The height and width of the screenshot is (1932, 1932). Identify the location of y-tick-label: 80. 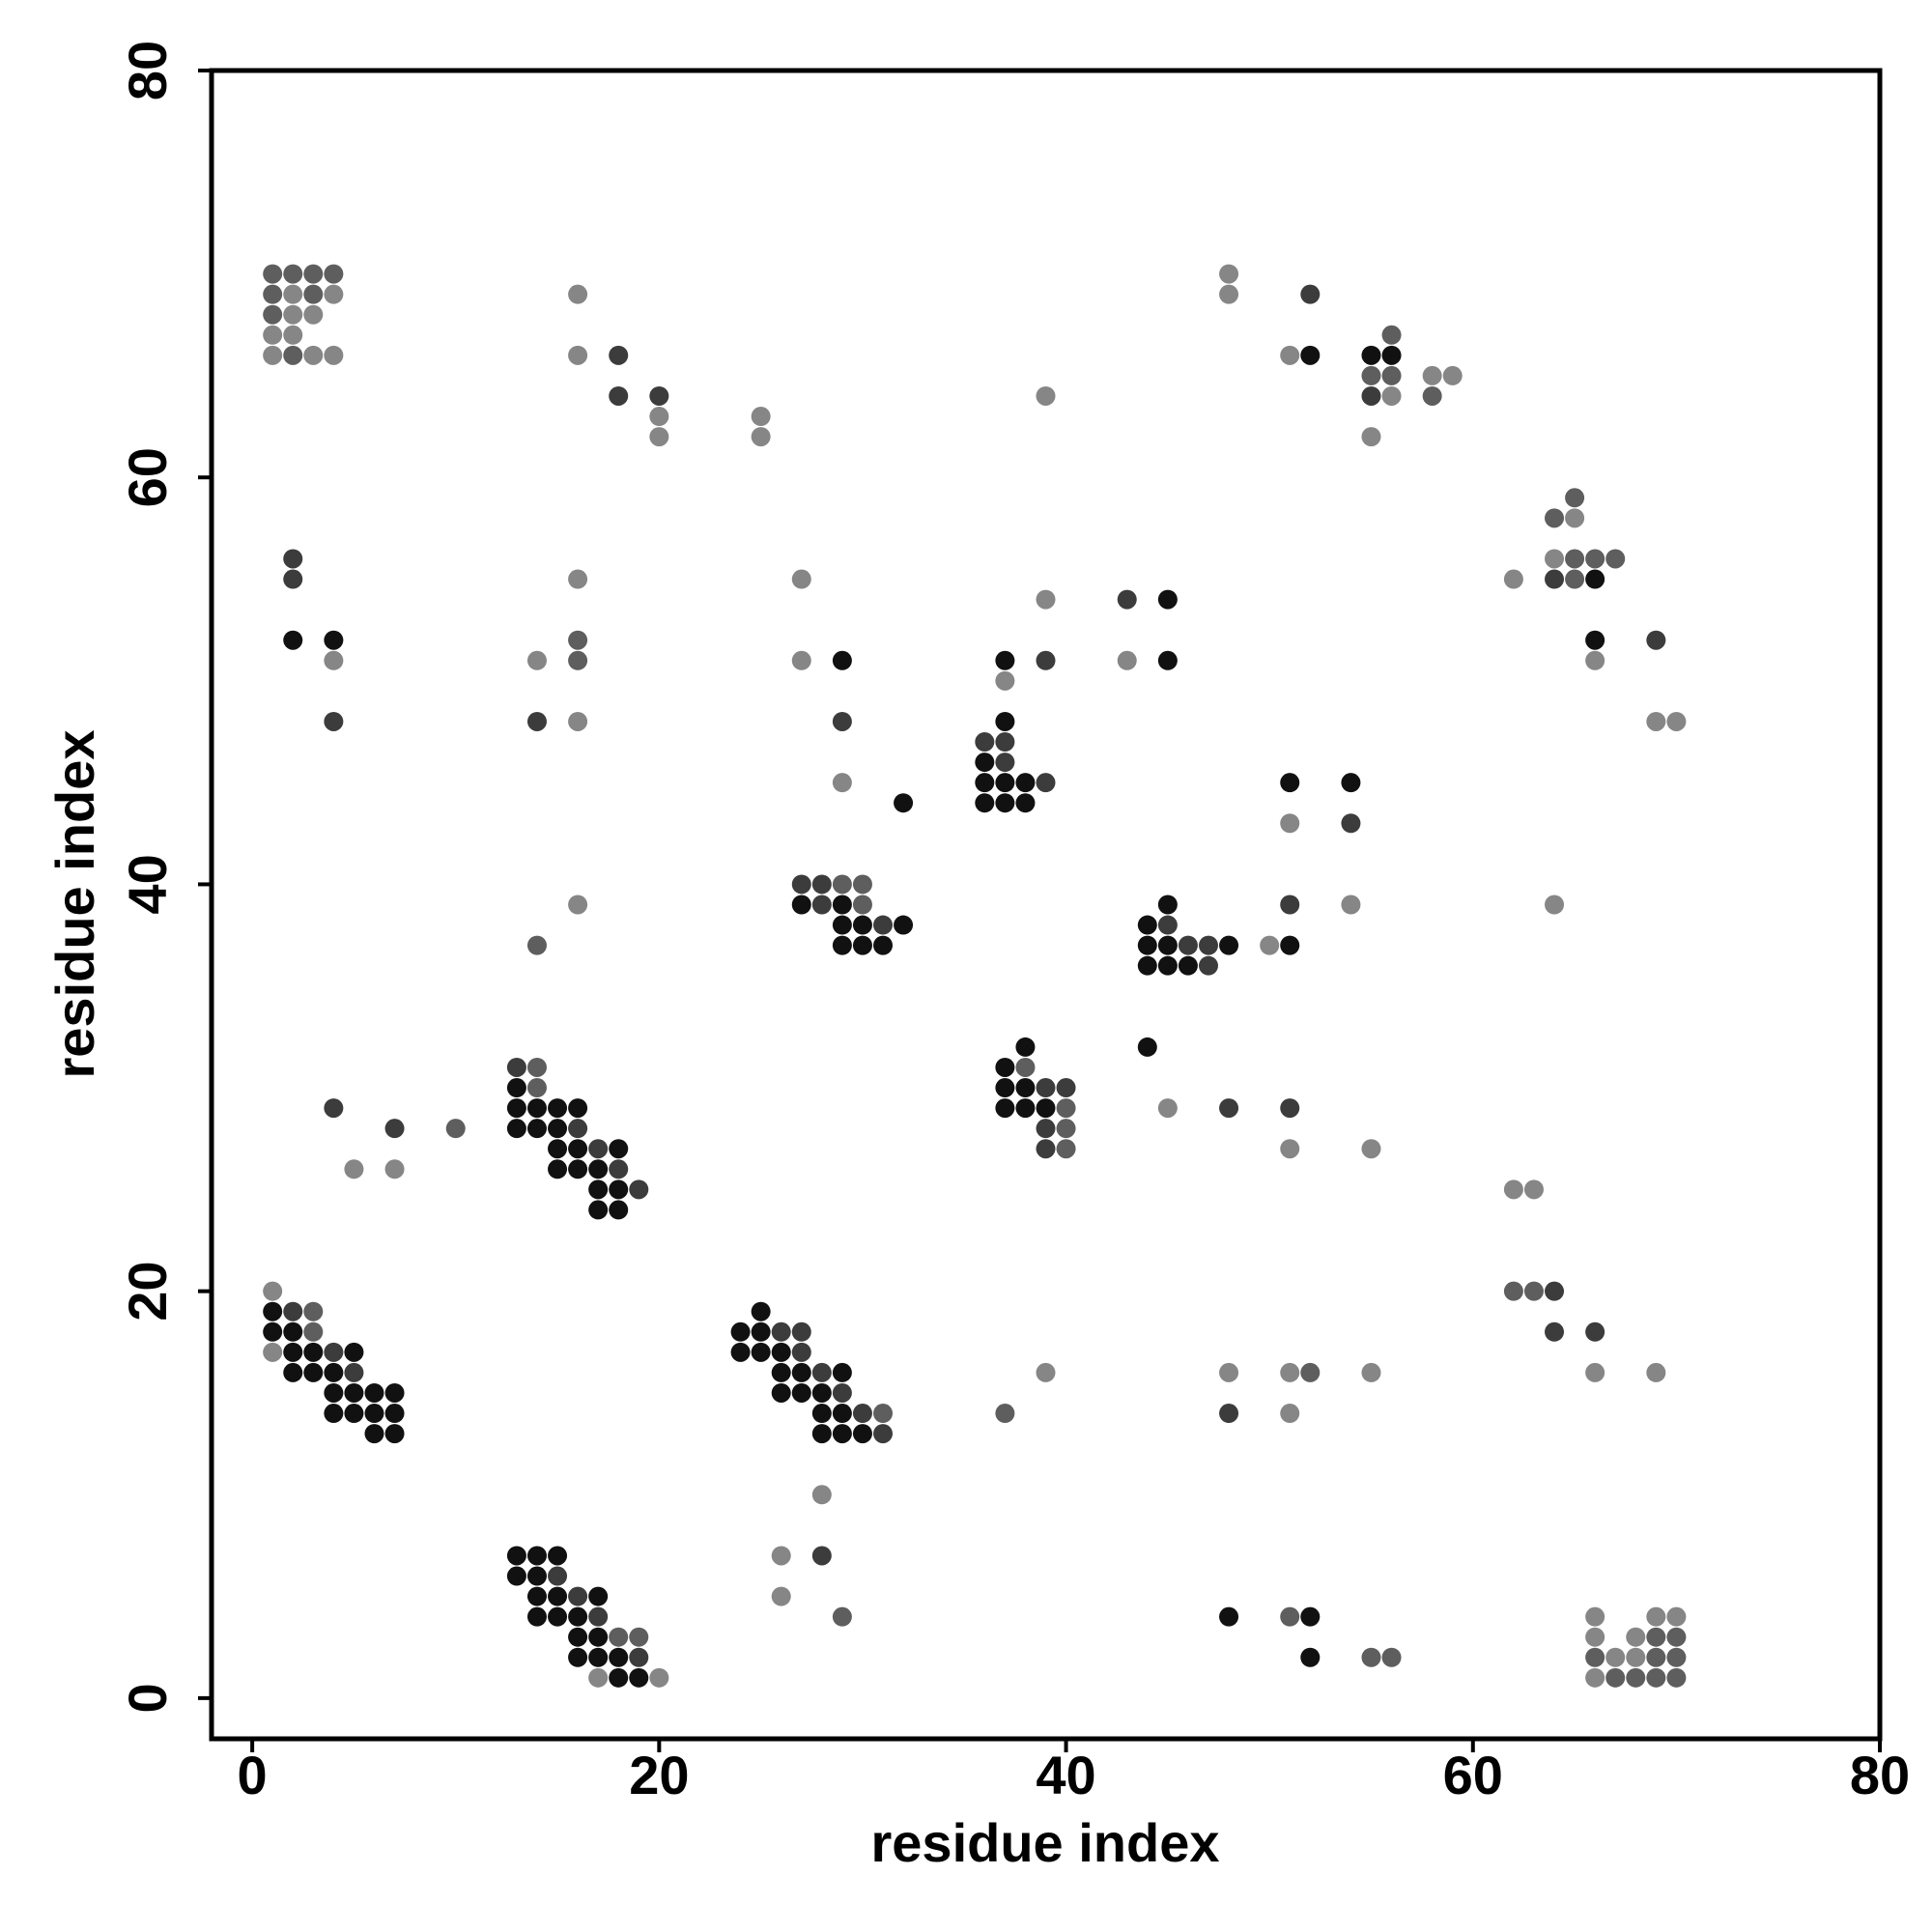
(147, 70).